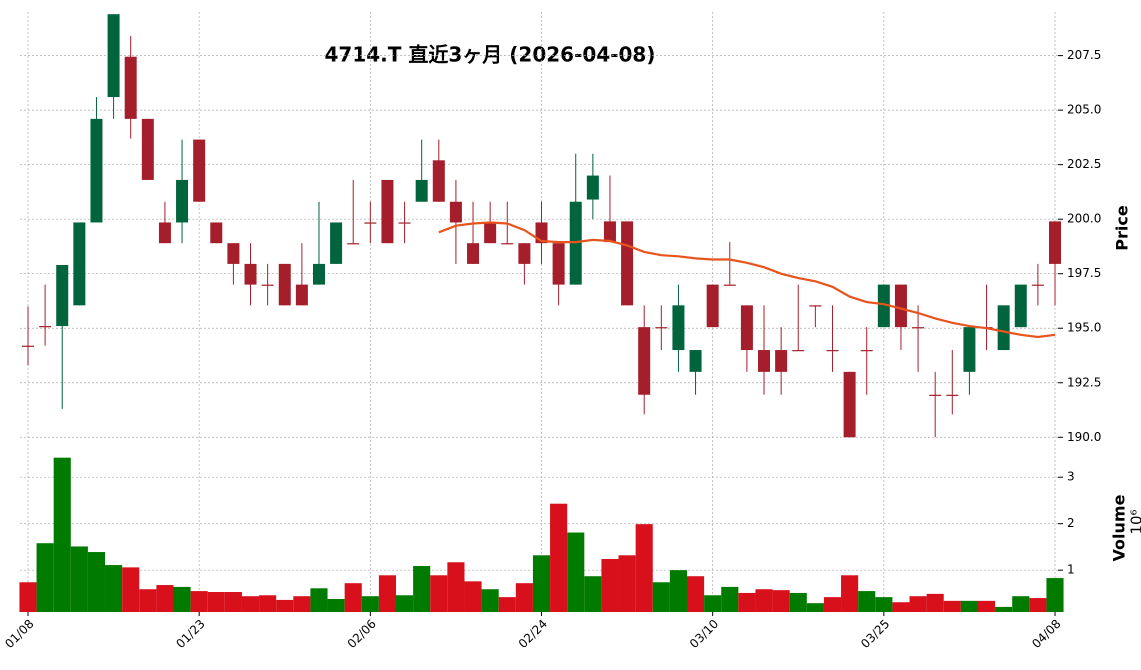 Image resolution: width=1141 pixels, height=670 pixels. I want to click on volume-offset-label: 10⁶, so click(1134, 521).